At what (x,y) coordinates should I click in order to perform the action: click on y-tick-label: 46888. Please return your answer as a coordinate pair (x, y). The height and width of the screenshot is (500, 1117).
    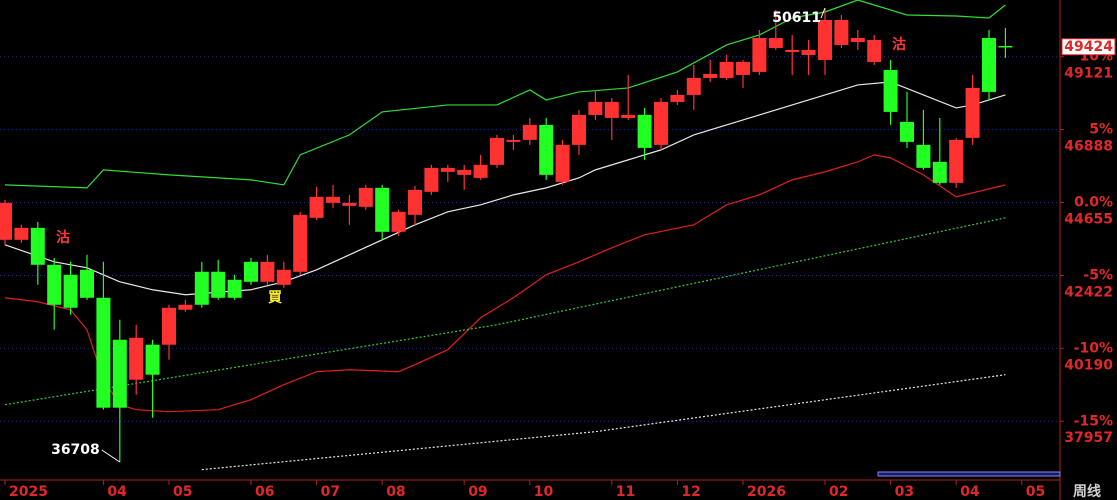
    Looking at the image, I should click on (1088, 147).